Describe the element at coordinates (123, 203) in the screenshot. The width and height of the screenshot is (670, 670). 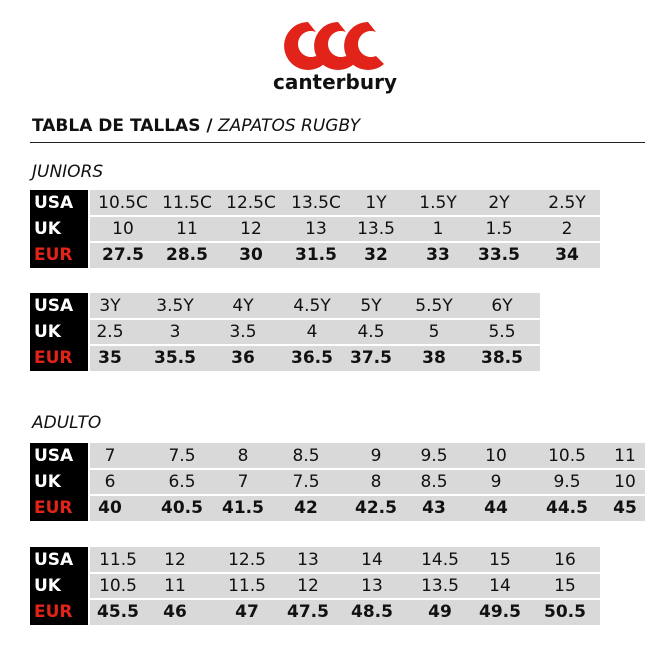
I see `size-cell: 10.5C` at that location.